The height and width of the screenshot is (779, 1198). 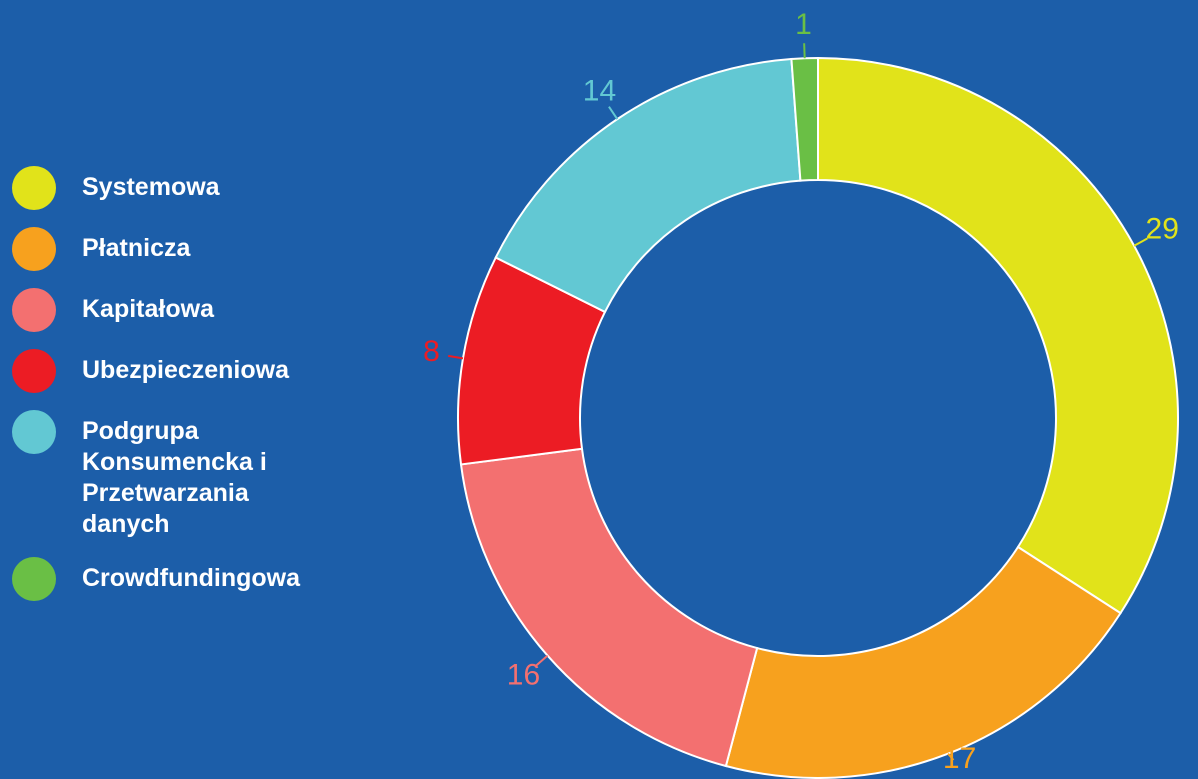 I want to click on data-label: 17, so click(x=959, y=758).